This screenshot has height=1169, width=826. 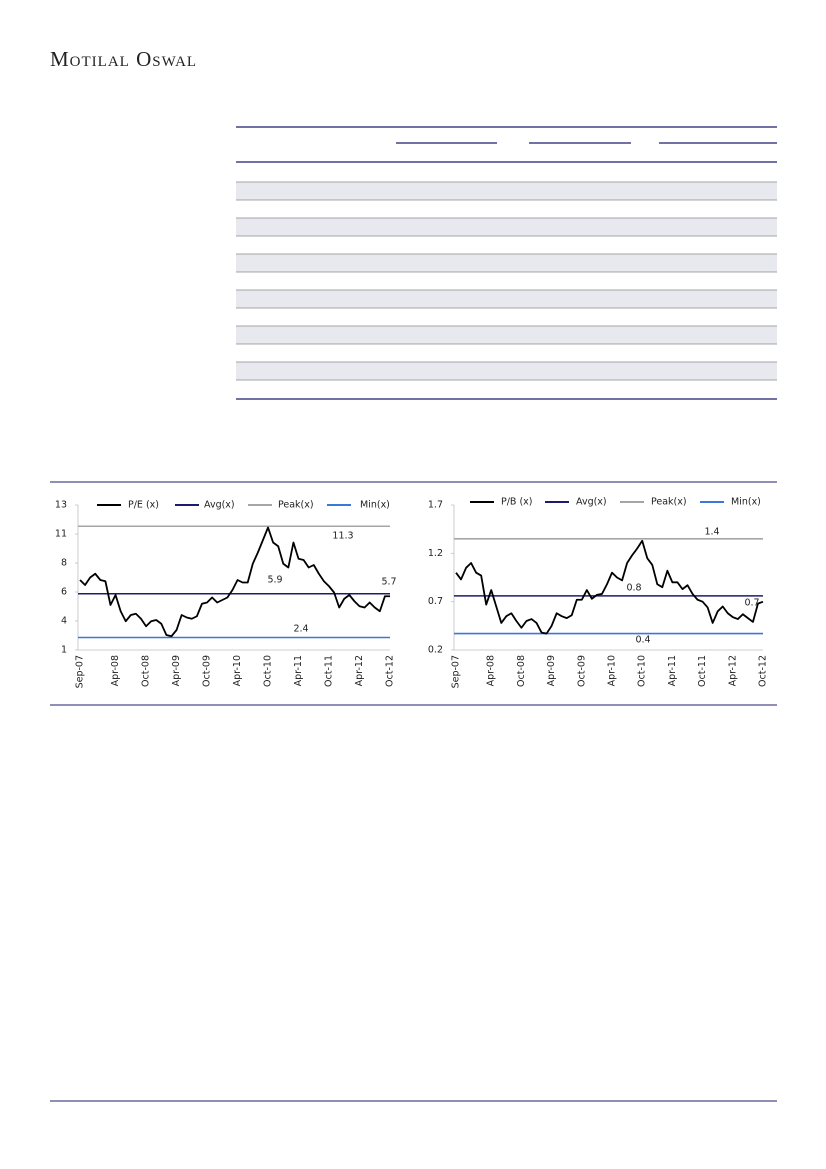 What do you see at coordinates (633, 588) in the screenshot?
I see `reference-label: 0.8` at bounding box center [633, 588].